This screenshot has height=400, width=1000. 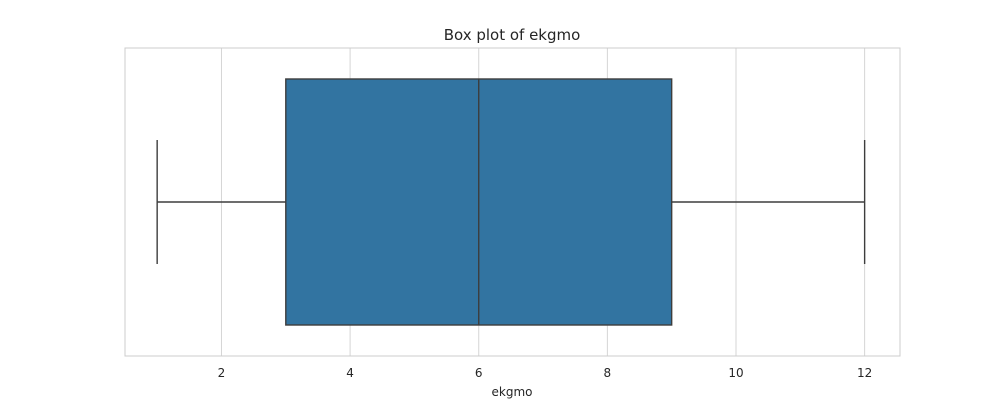 I want to click on x-tick-label: 12, so click(x=864, y=373).